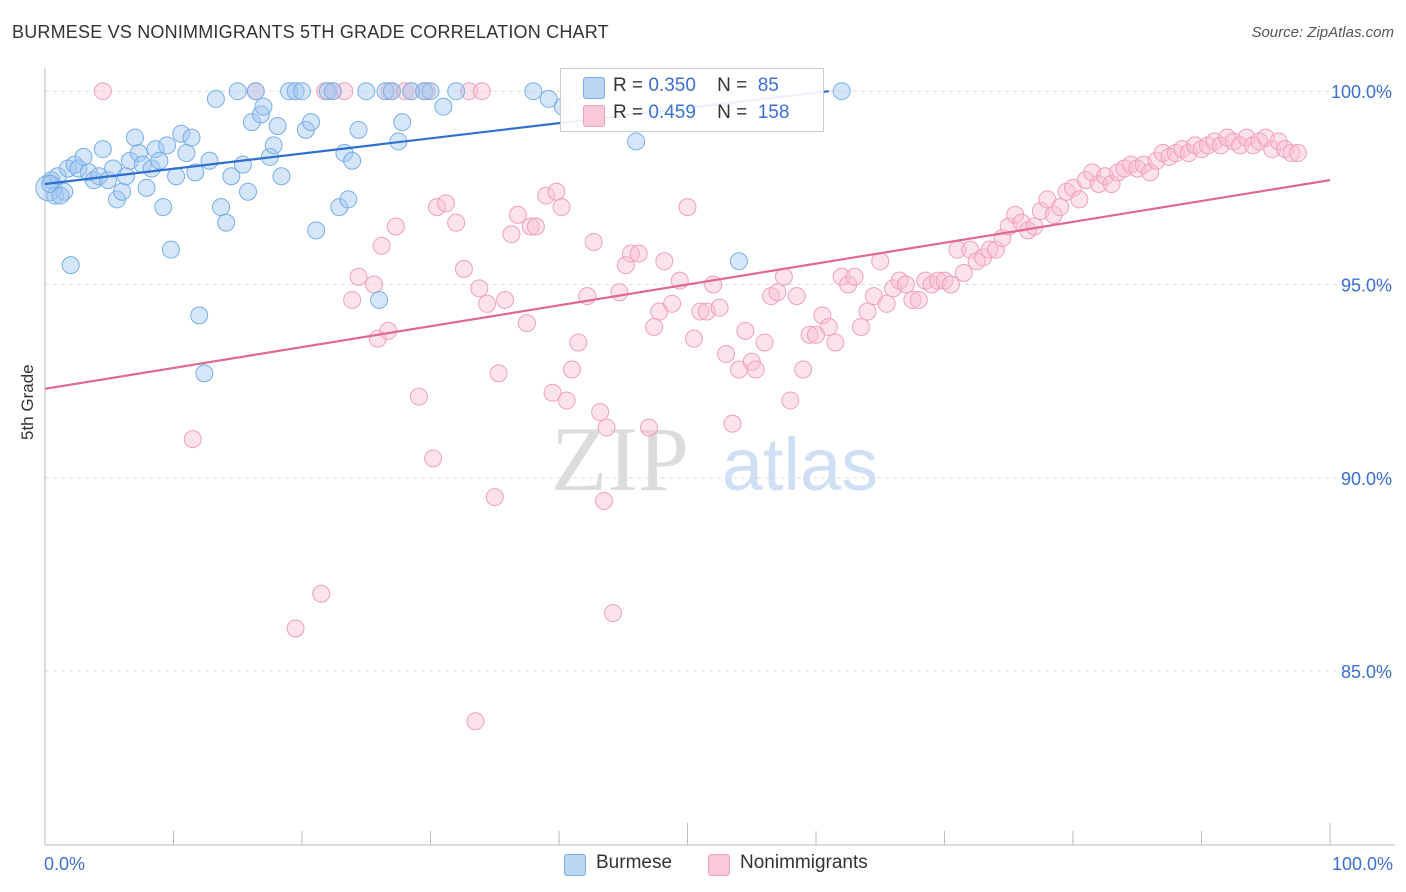  Describe the element at coordinates (628, 85) in the screenshot. I see `legend-r-label: R =` at that location.